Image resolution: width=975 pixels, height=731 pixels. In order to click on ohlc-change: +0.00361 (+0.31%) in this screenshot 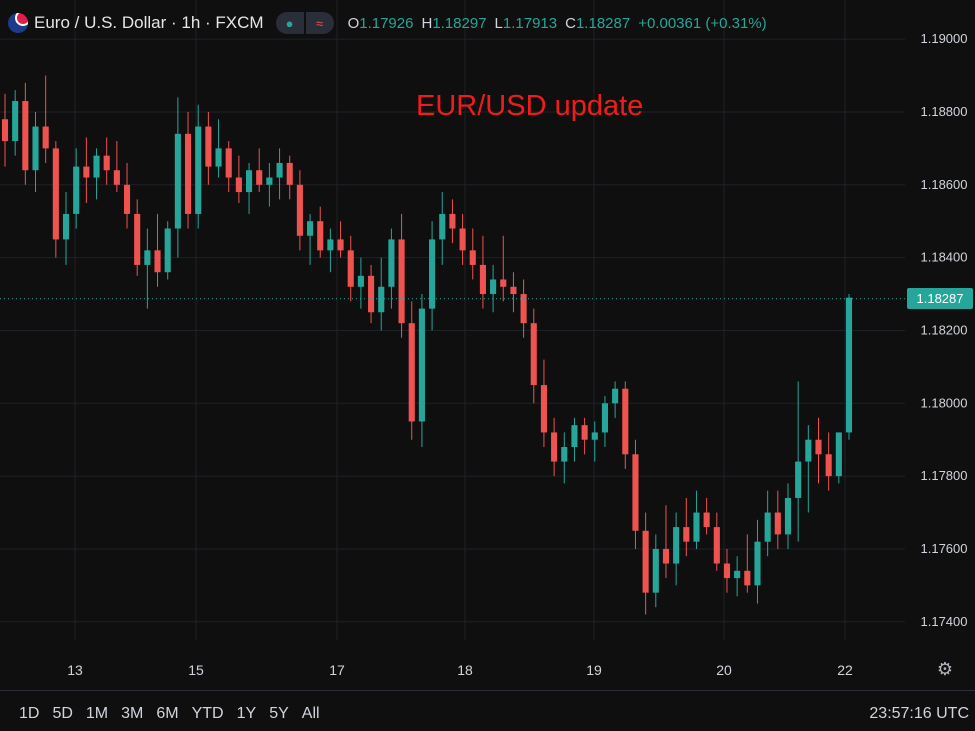, I will do `click(702, 23)`.